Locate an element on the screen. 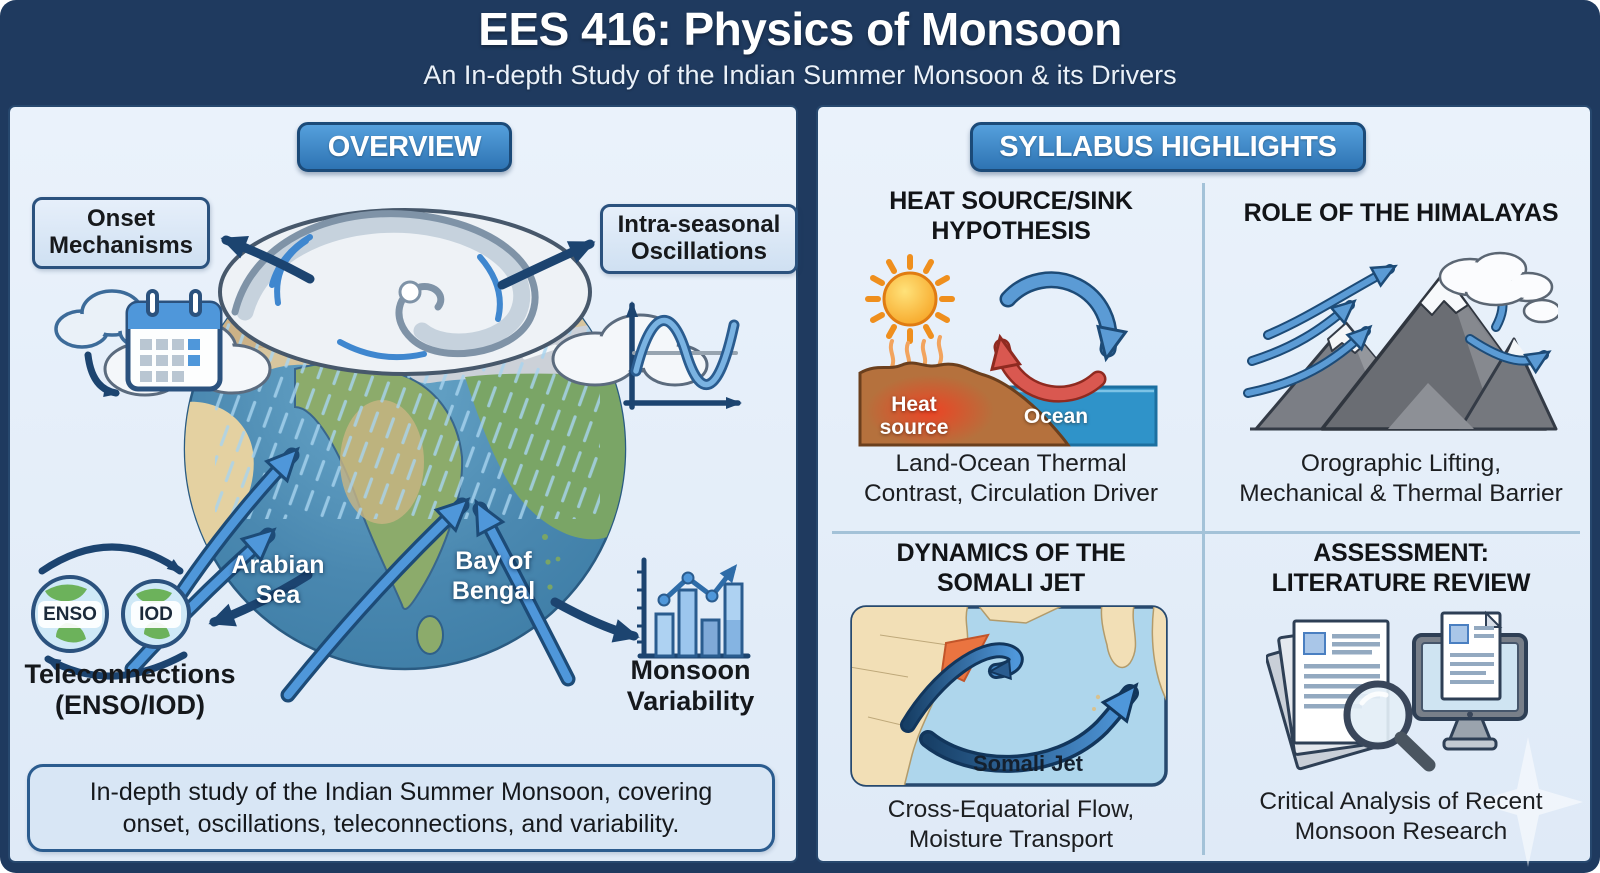 The height and width of the screenshot is (873, 1600). monsoon-variability-label: Monsoon Variability is located at coordinates (690, 686).